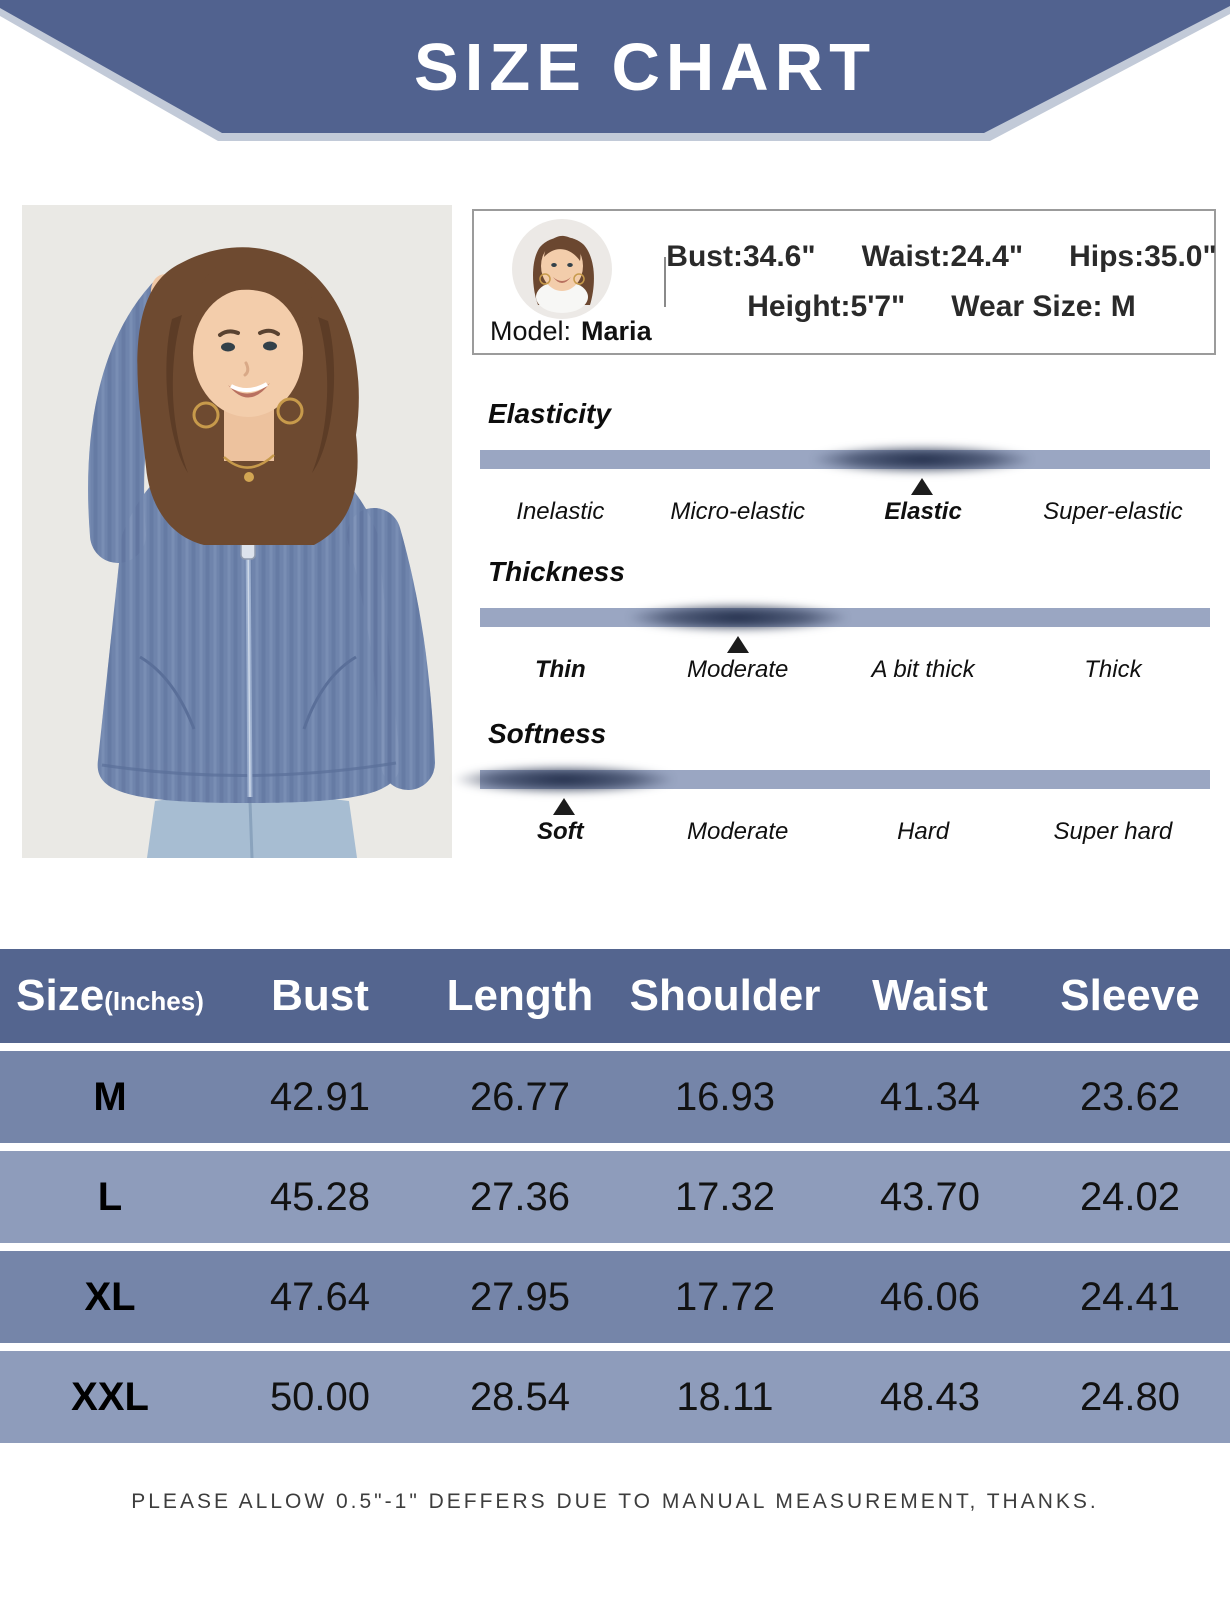 This screenshot has width=1230, height=1600. Describe the element at coordinates (1143, 256) in the screenshot. I see `model-hips: Hips:35.0"` at that location.